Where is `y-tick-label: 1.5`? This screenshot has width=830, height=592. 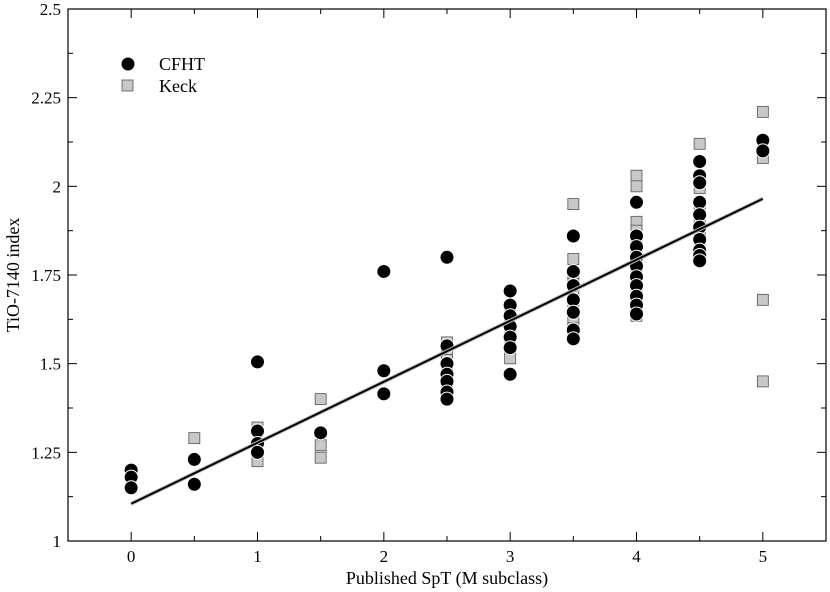 y-tick-label: 1.5 is located at coordinates (50, 364).